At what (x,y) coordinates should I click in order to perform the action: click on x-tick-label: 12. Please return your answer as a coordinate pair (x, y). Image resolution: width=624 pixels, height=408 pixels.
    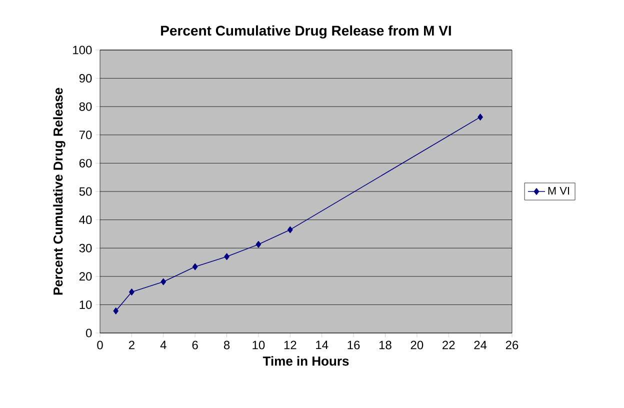
    Looking at the image, I should click on (290, 345).